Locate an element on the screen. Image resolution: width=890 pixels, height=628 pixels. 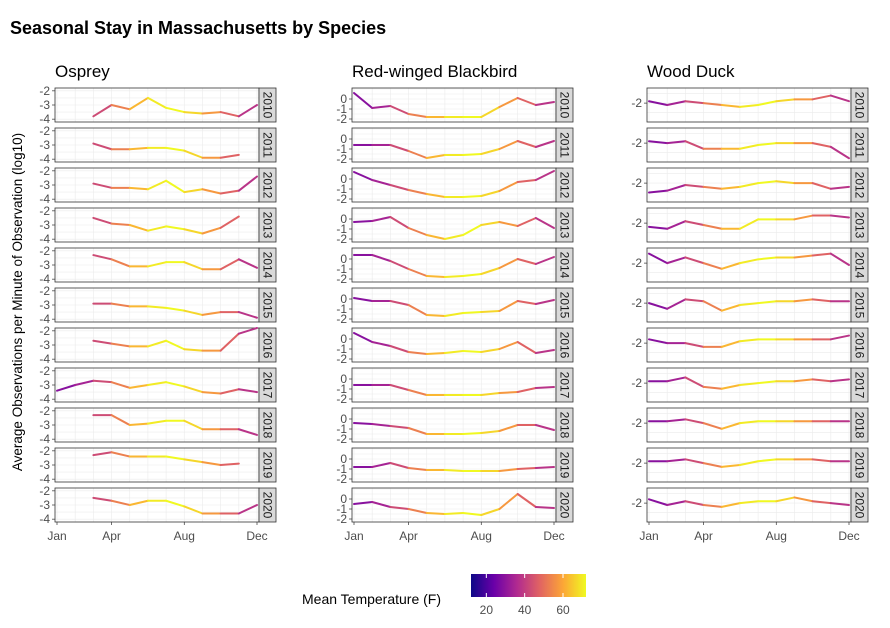
year-strip-label: 2013 is located at coordinates (860, 225).